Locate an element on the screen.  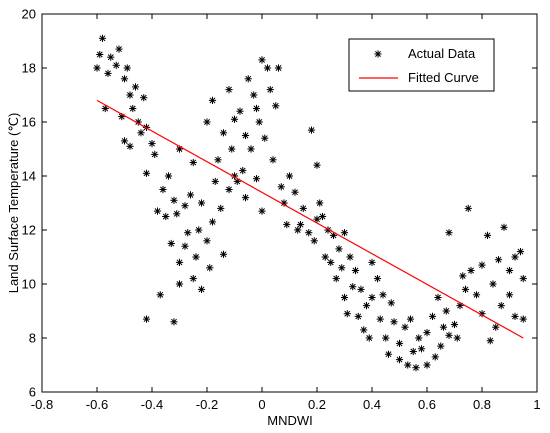
y-tick-label: 18 is located at coordinates (29, 68).